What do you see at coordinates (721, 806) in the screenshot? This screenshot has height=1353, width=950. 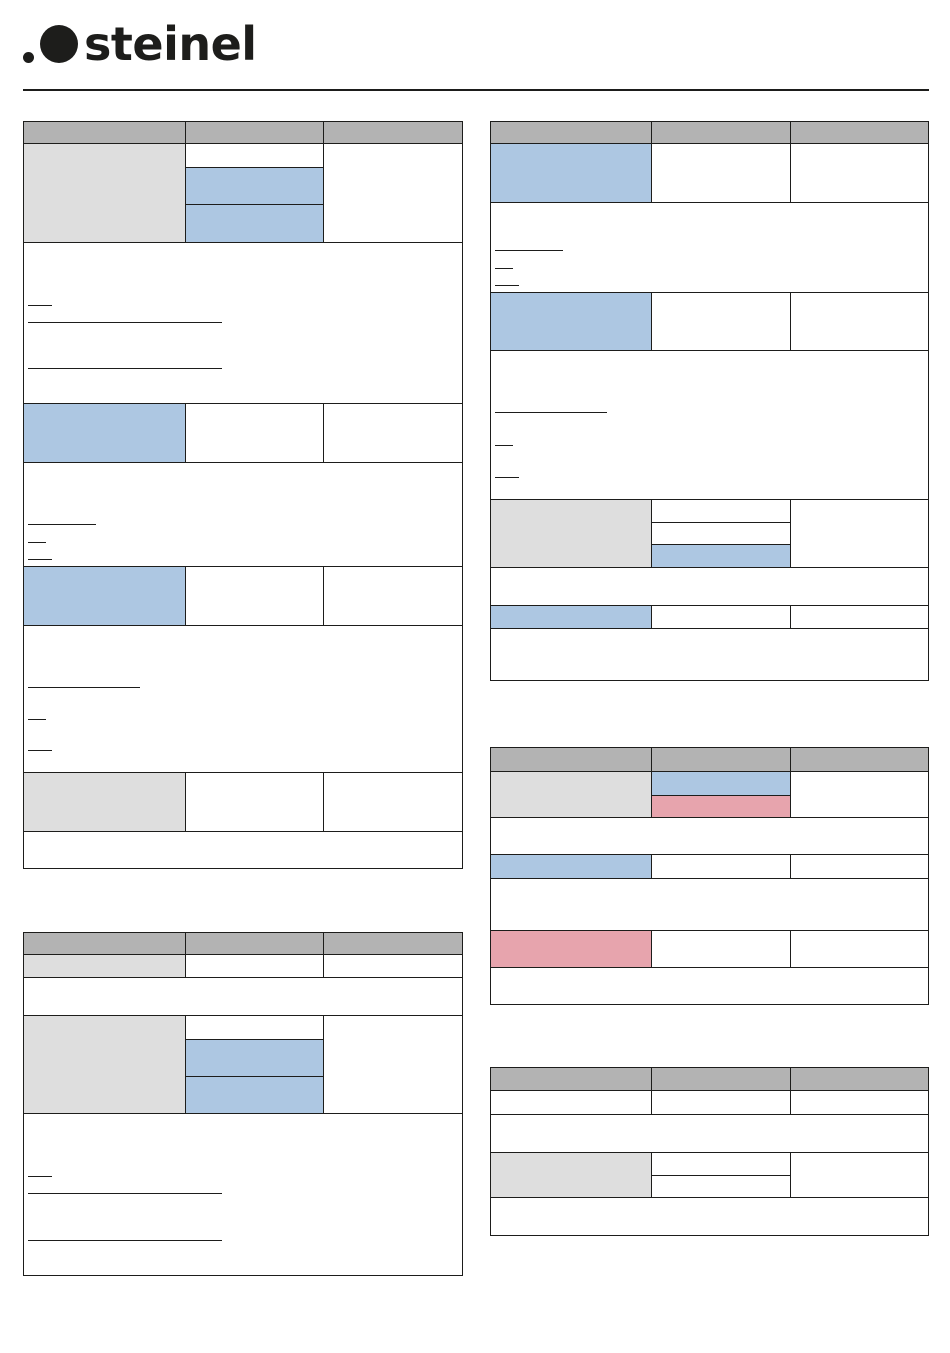 I see `value-cell-warning` at bounding box center [721, 806].